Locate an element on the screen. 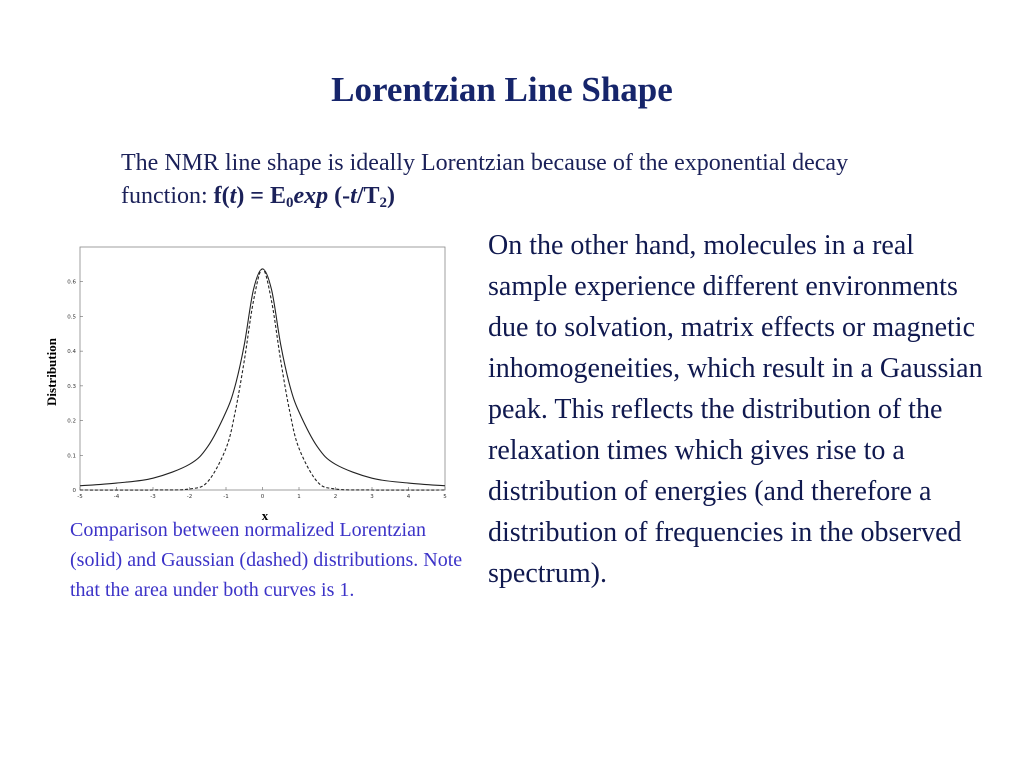 The height and width of the screenshot is (768, 1024). lorentzian-solid-curve is located at coordinates (262, 377).